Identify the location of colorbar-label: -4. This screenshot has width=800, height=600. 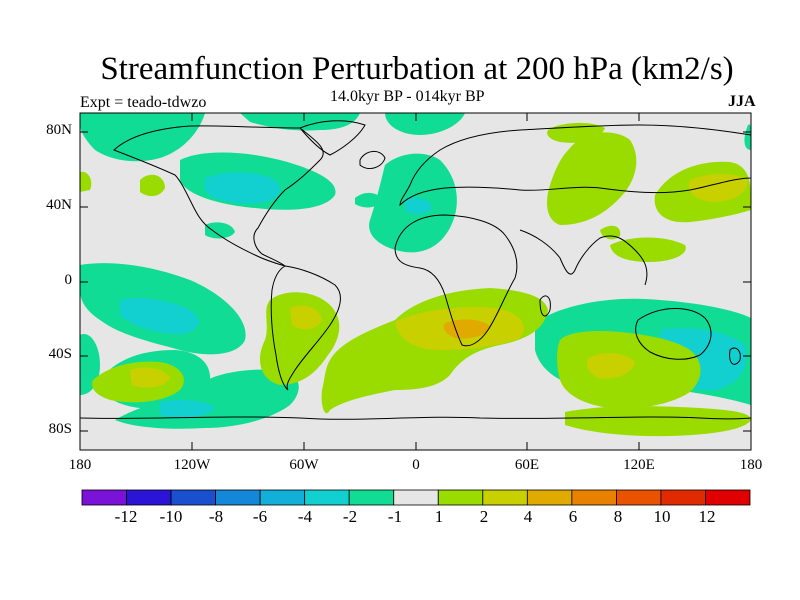
(305, 516).